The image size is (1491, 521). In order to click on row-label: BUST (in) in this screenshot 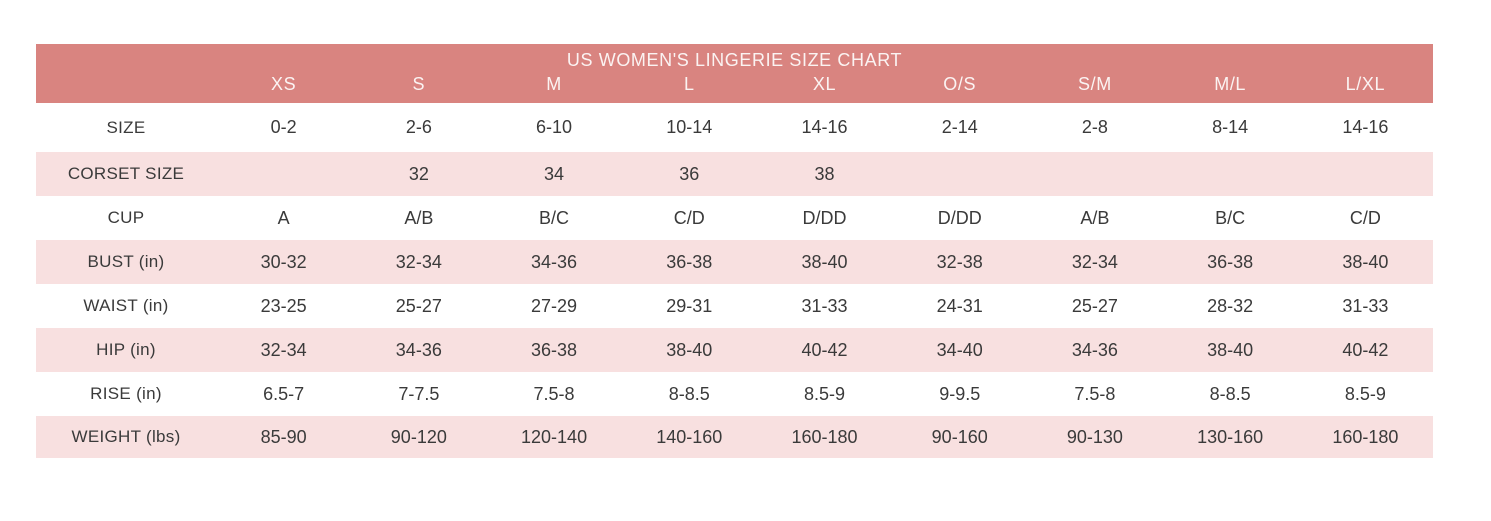, I will do `click(126, 261)`.